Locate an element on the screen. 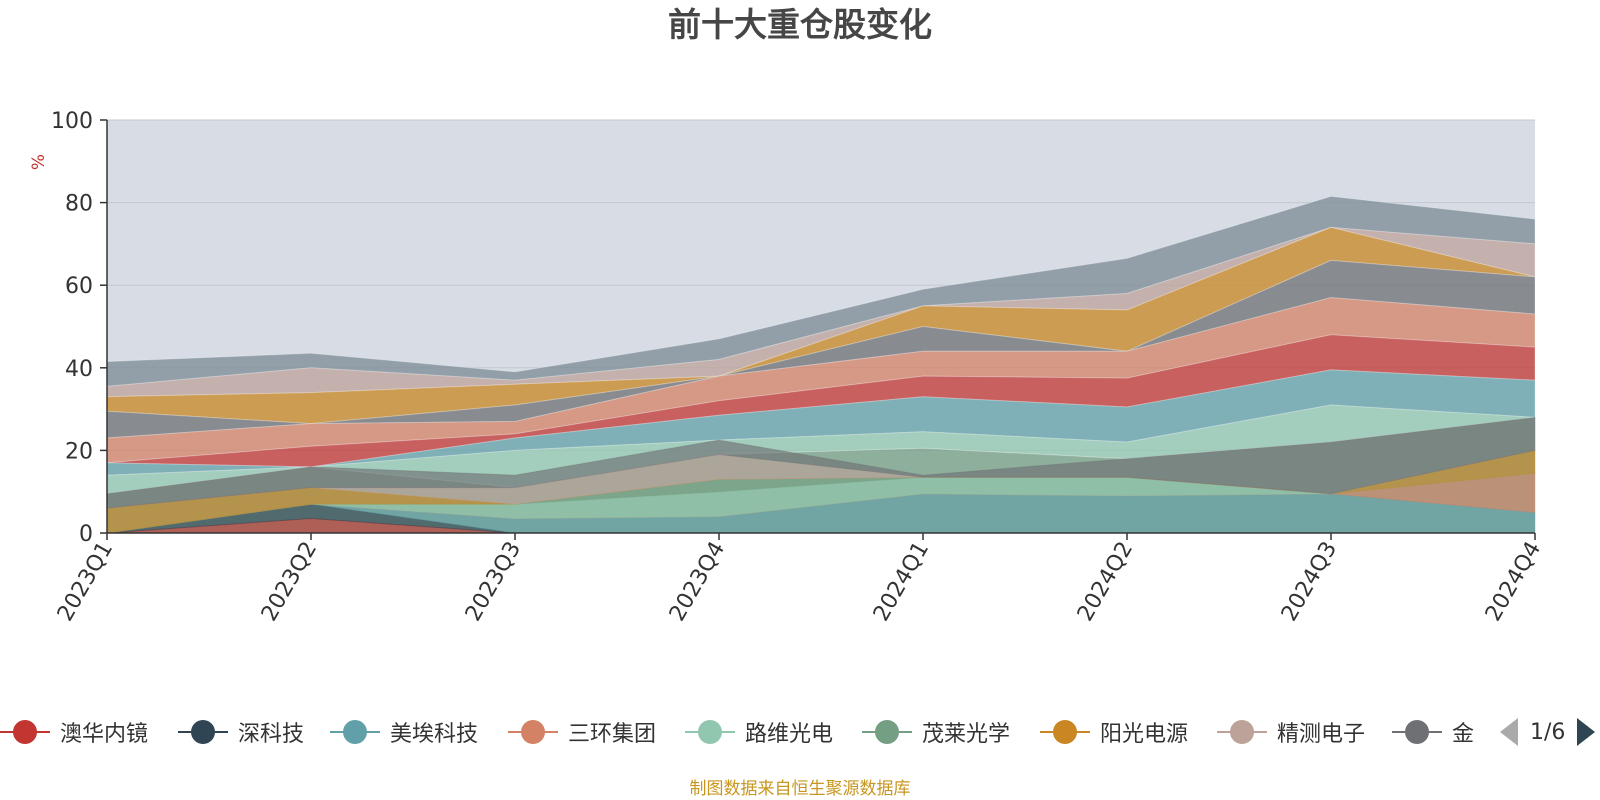 This screenshot has height=800, width=1600. legend-label: 三环集团 is located at coordinates (612, 734).